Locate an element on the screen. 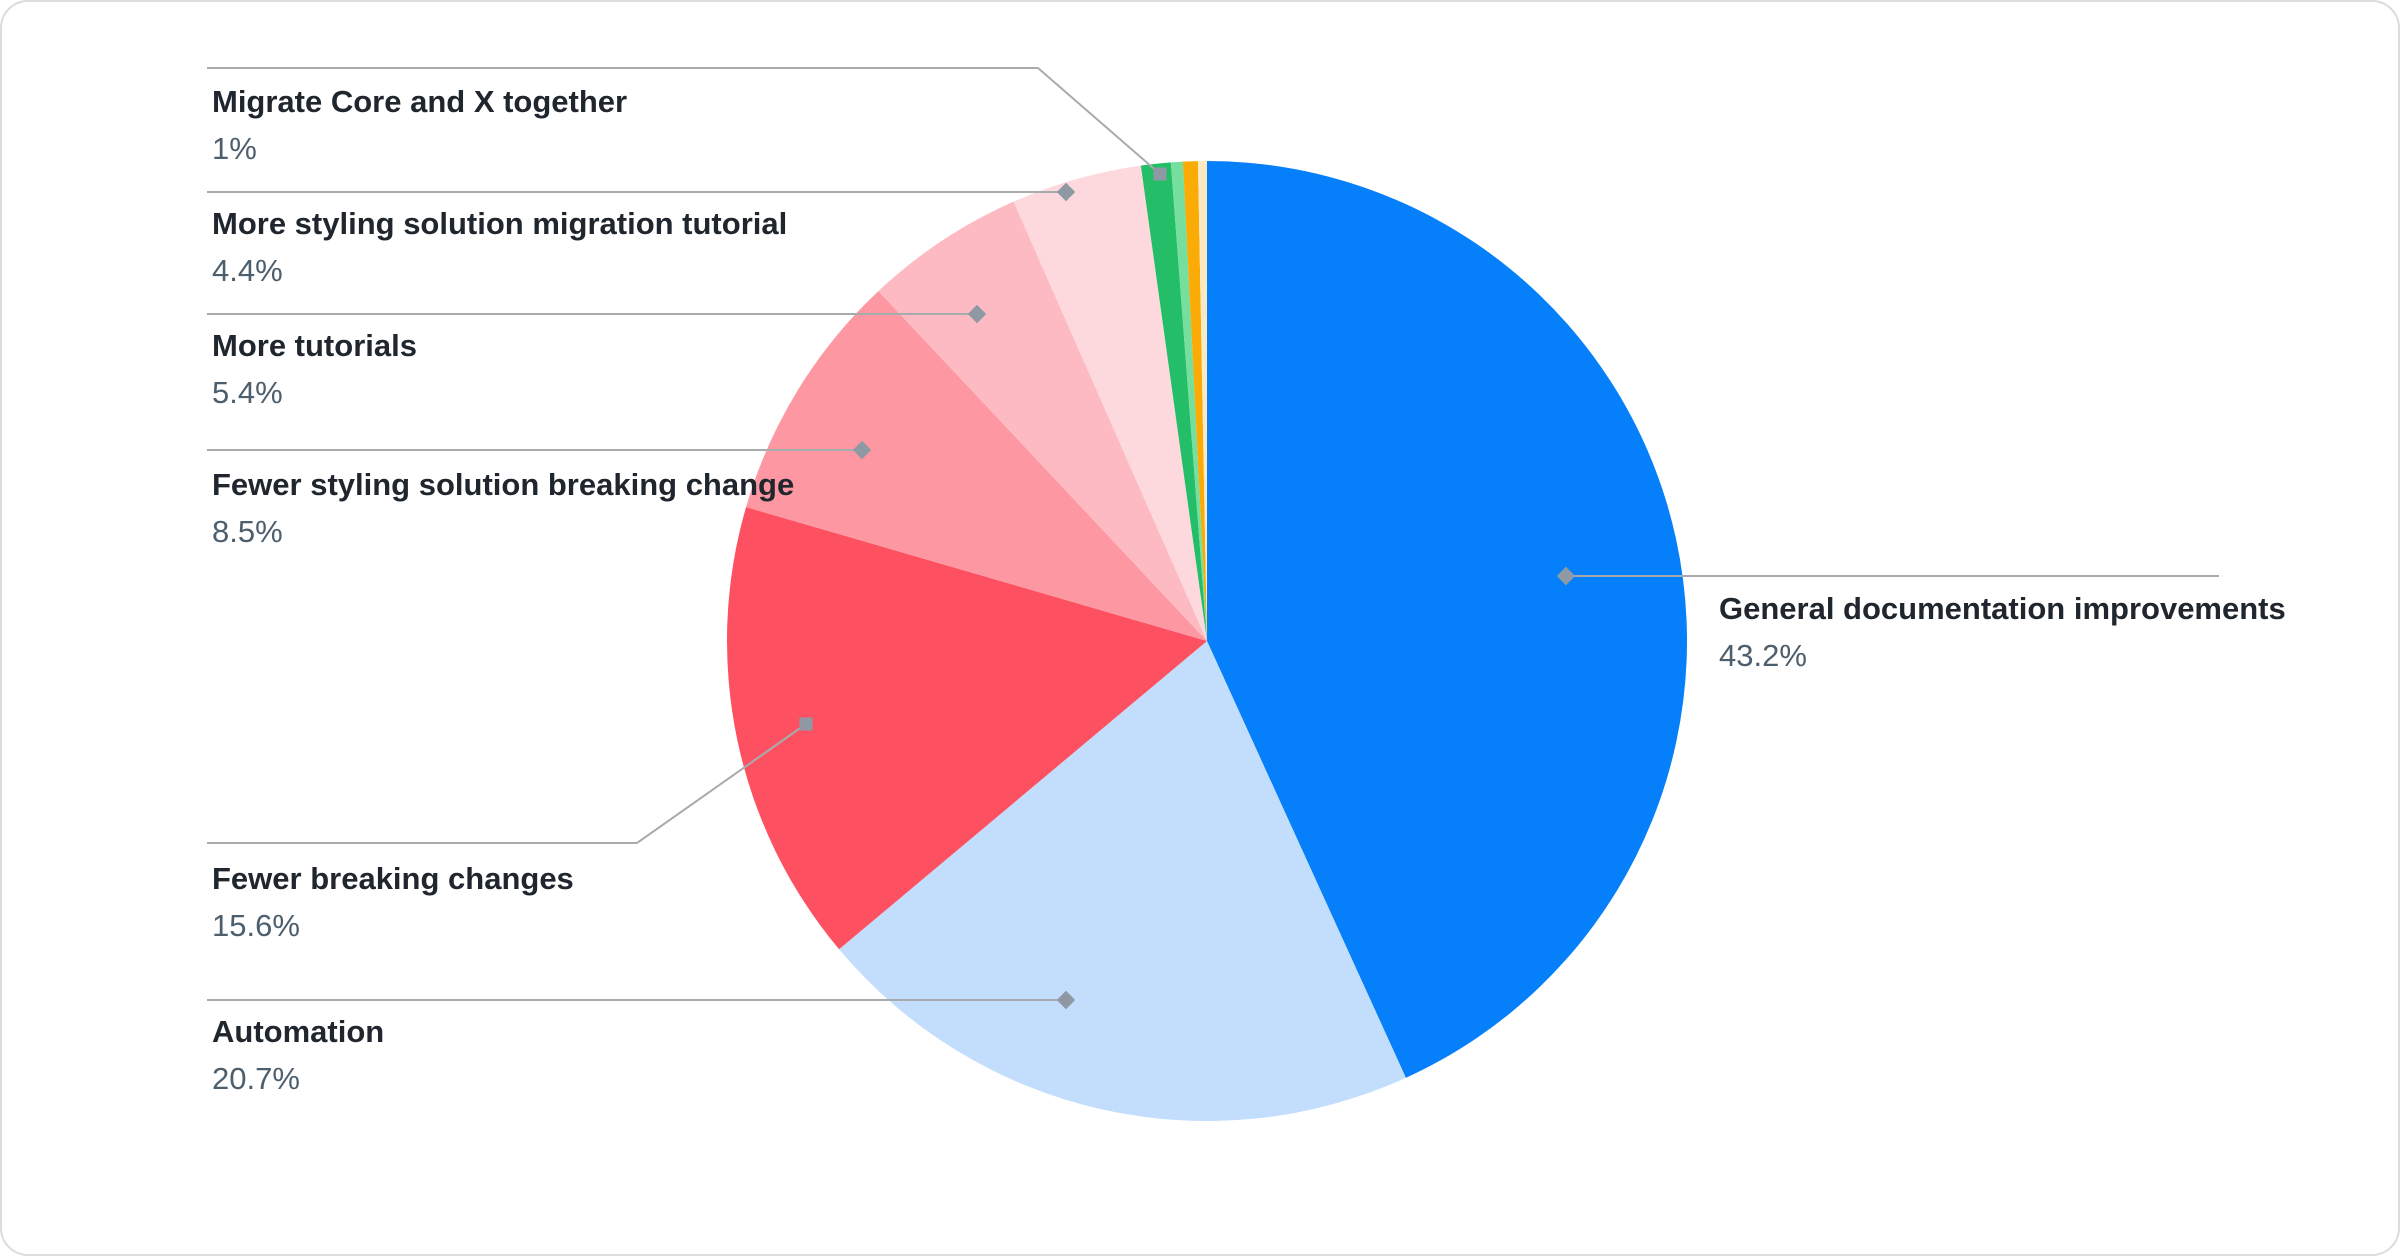 Image resolution: width=2400 pixels, height=1256 pixels. callout-percent: 4.4% is located at coordinates (247, 270).